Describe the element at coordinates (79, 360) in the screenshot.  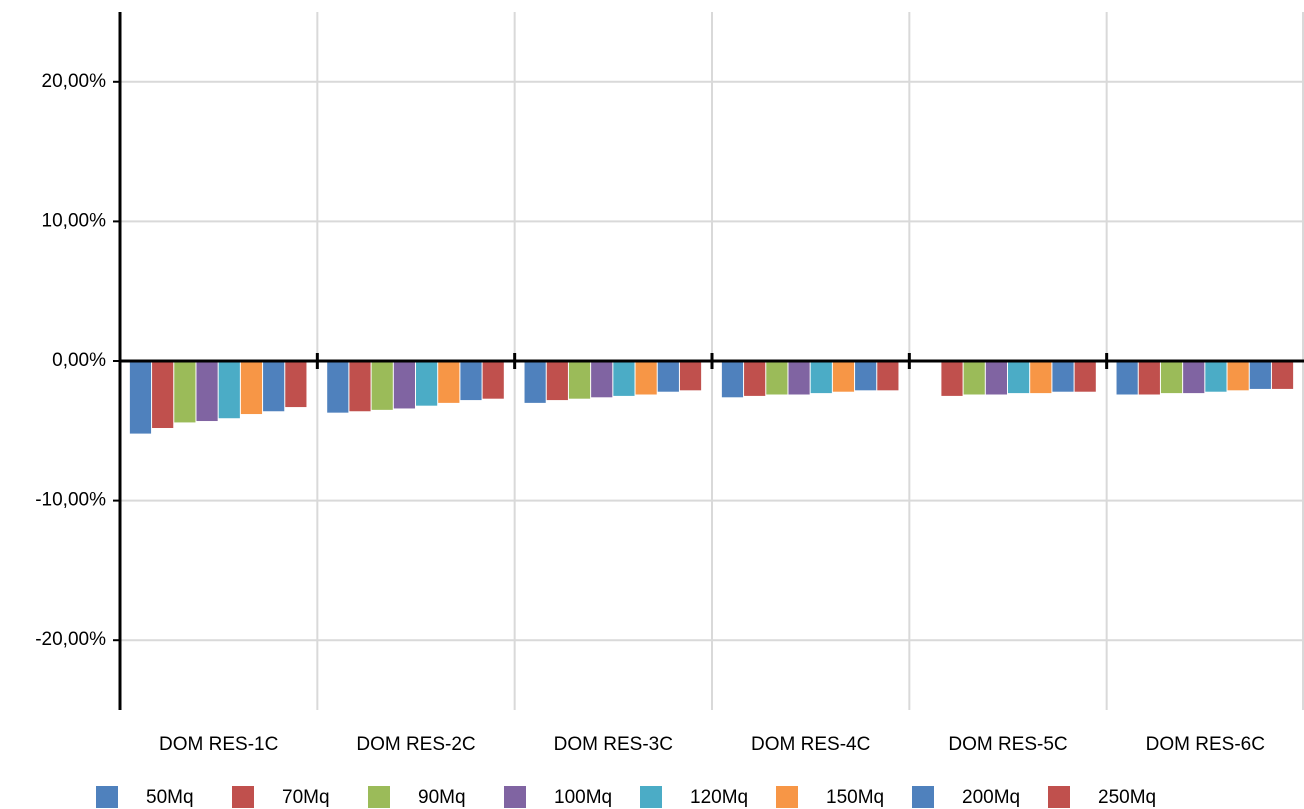
I see `y-tick-label: 0,00%` at that location.